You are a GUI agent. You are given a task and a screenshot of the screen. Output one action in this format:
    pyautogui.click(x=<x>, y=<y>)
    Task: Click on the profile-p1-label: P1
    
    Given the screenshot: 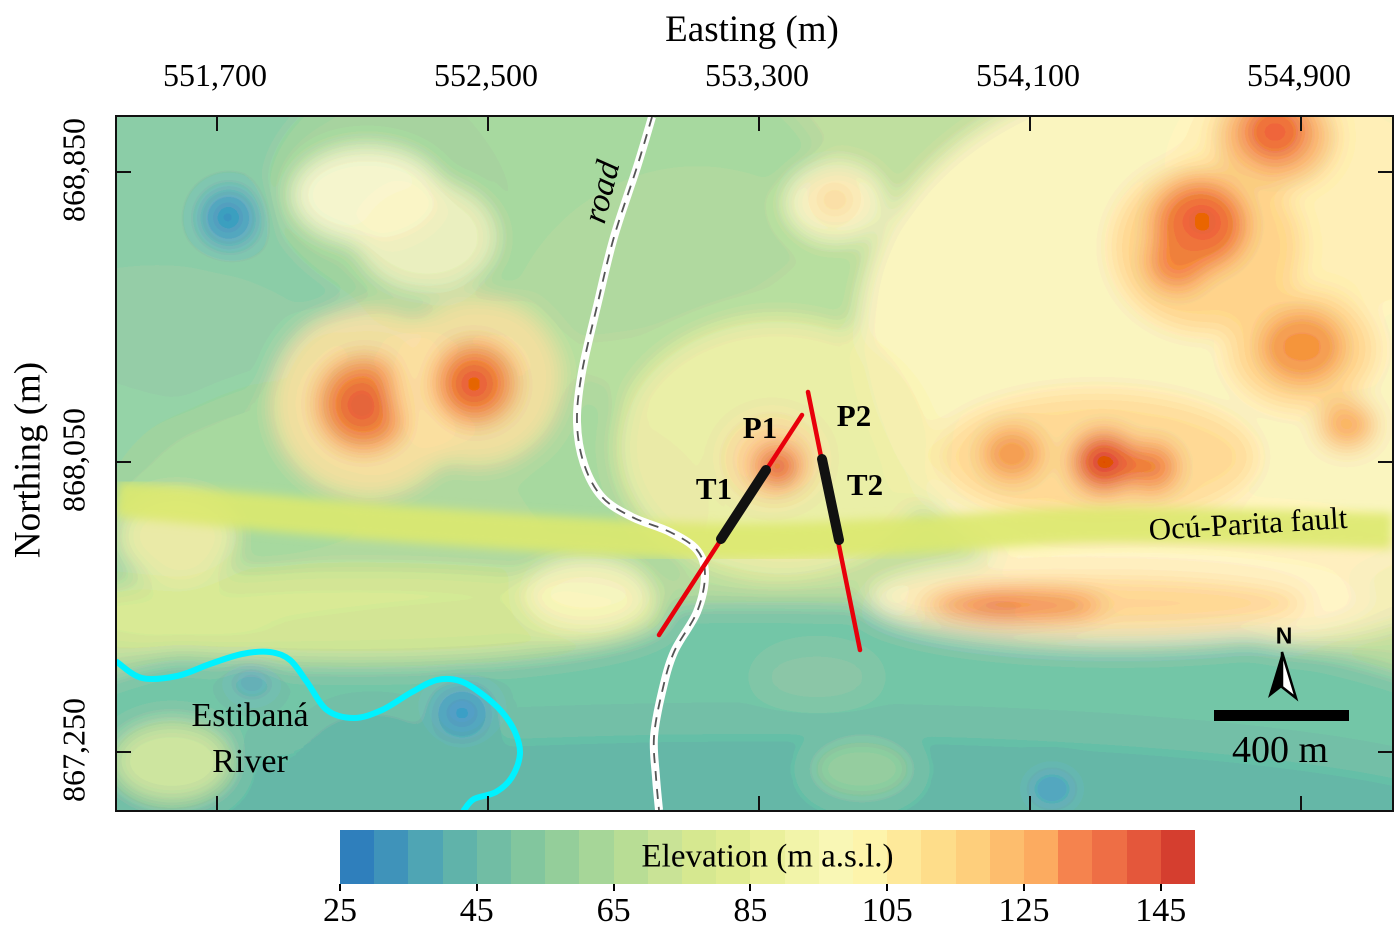 What is the action you would take?
    pyautogui.click(x=760, y=427)
    